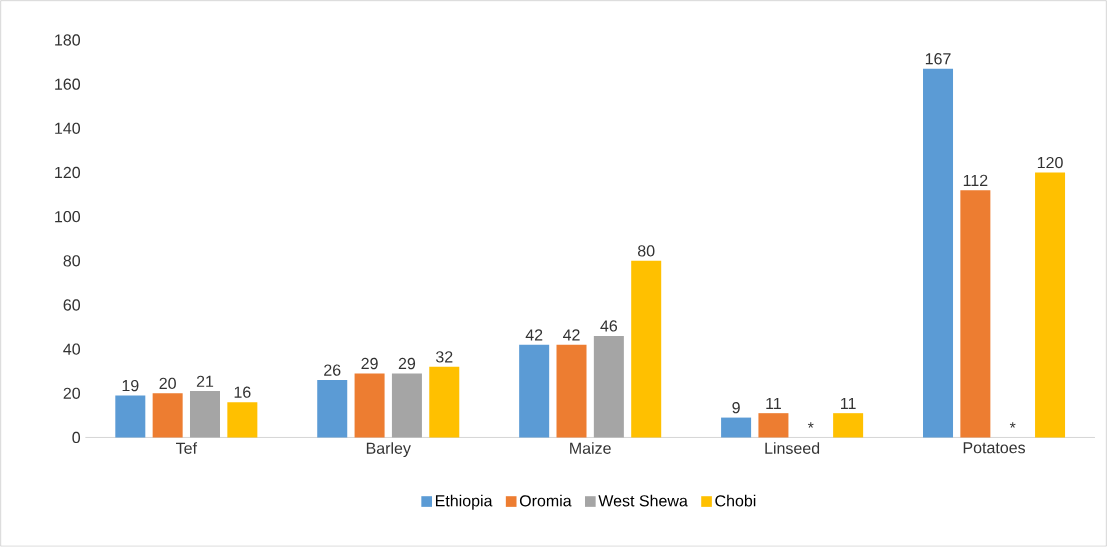  I want to click on data-label: 20, so click(167, 383).